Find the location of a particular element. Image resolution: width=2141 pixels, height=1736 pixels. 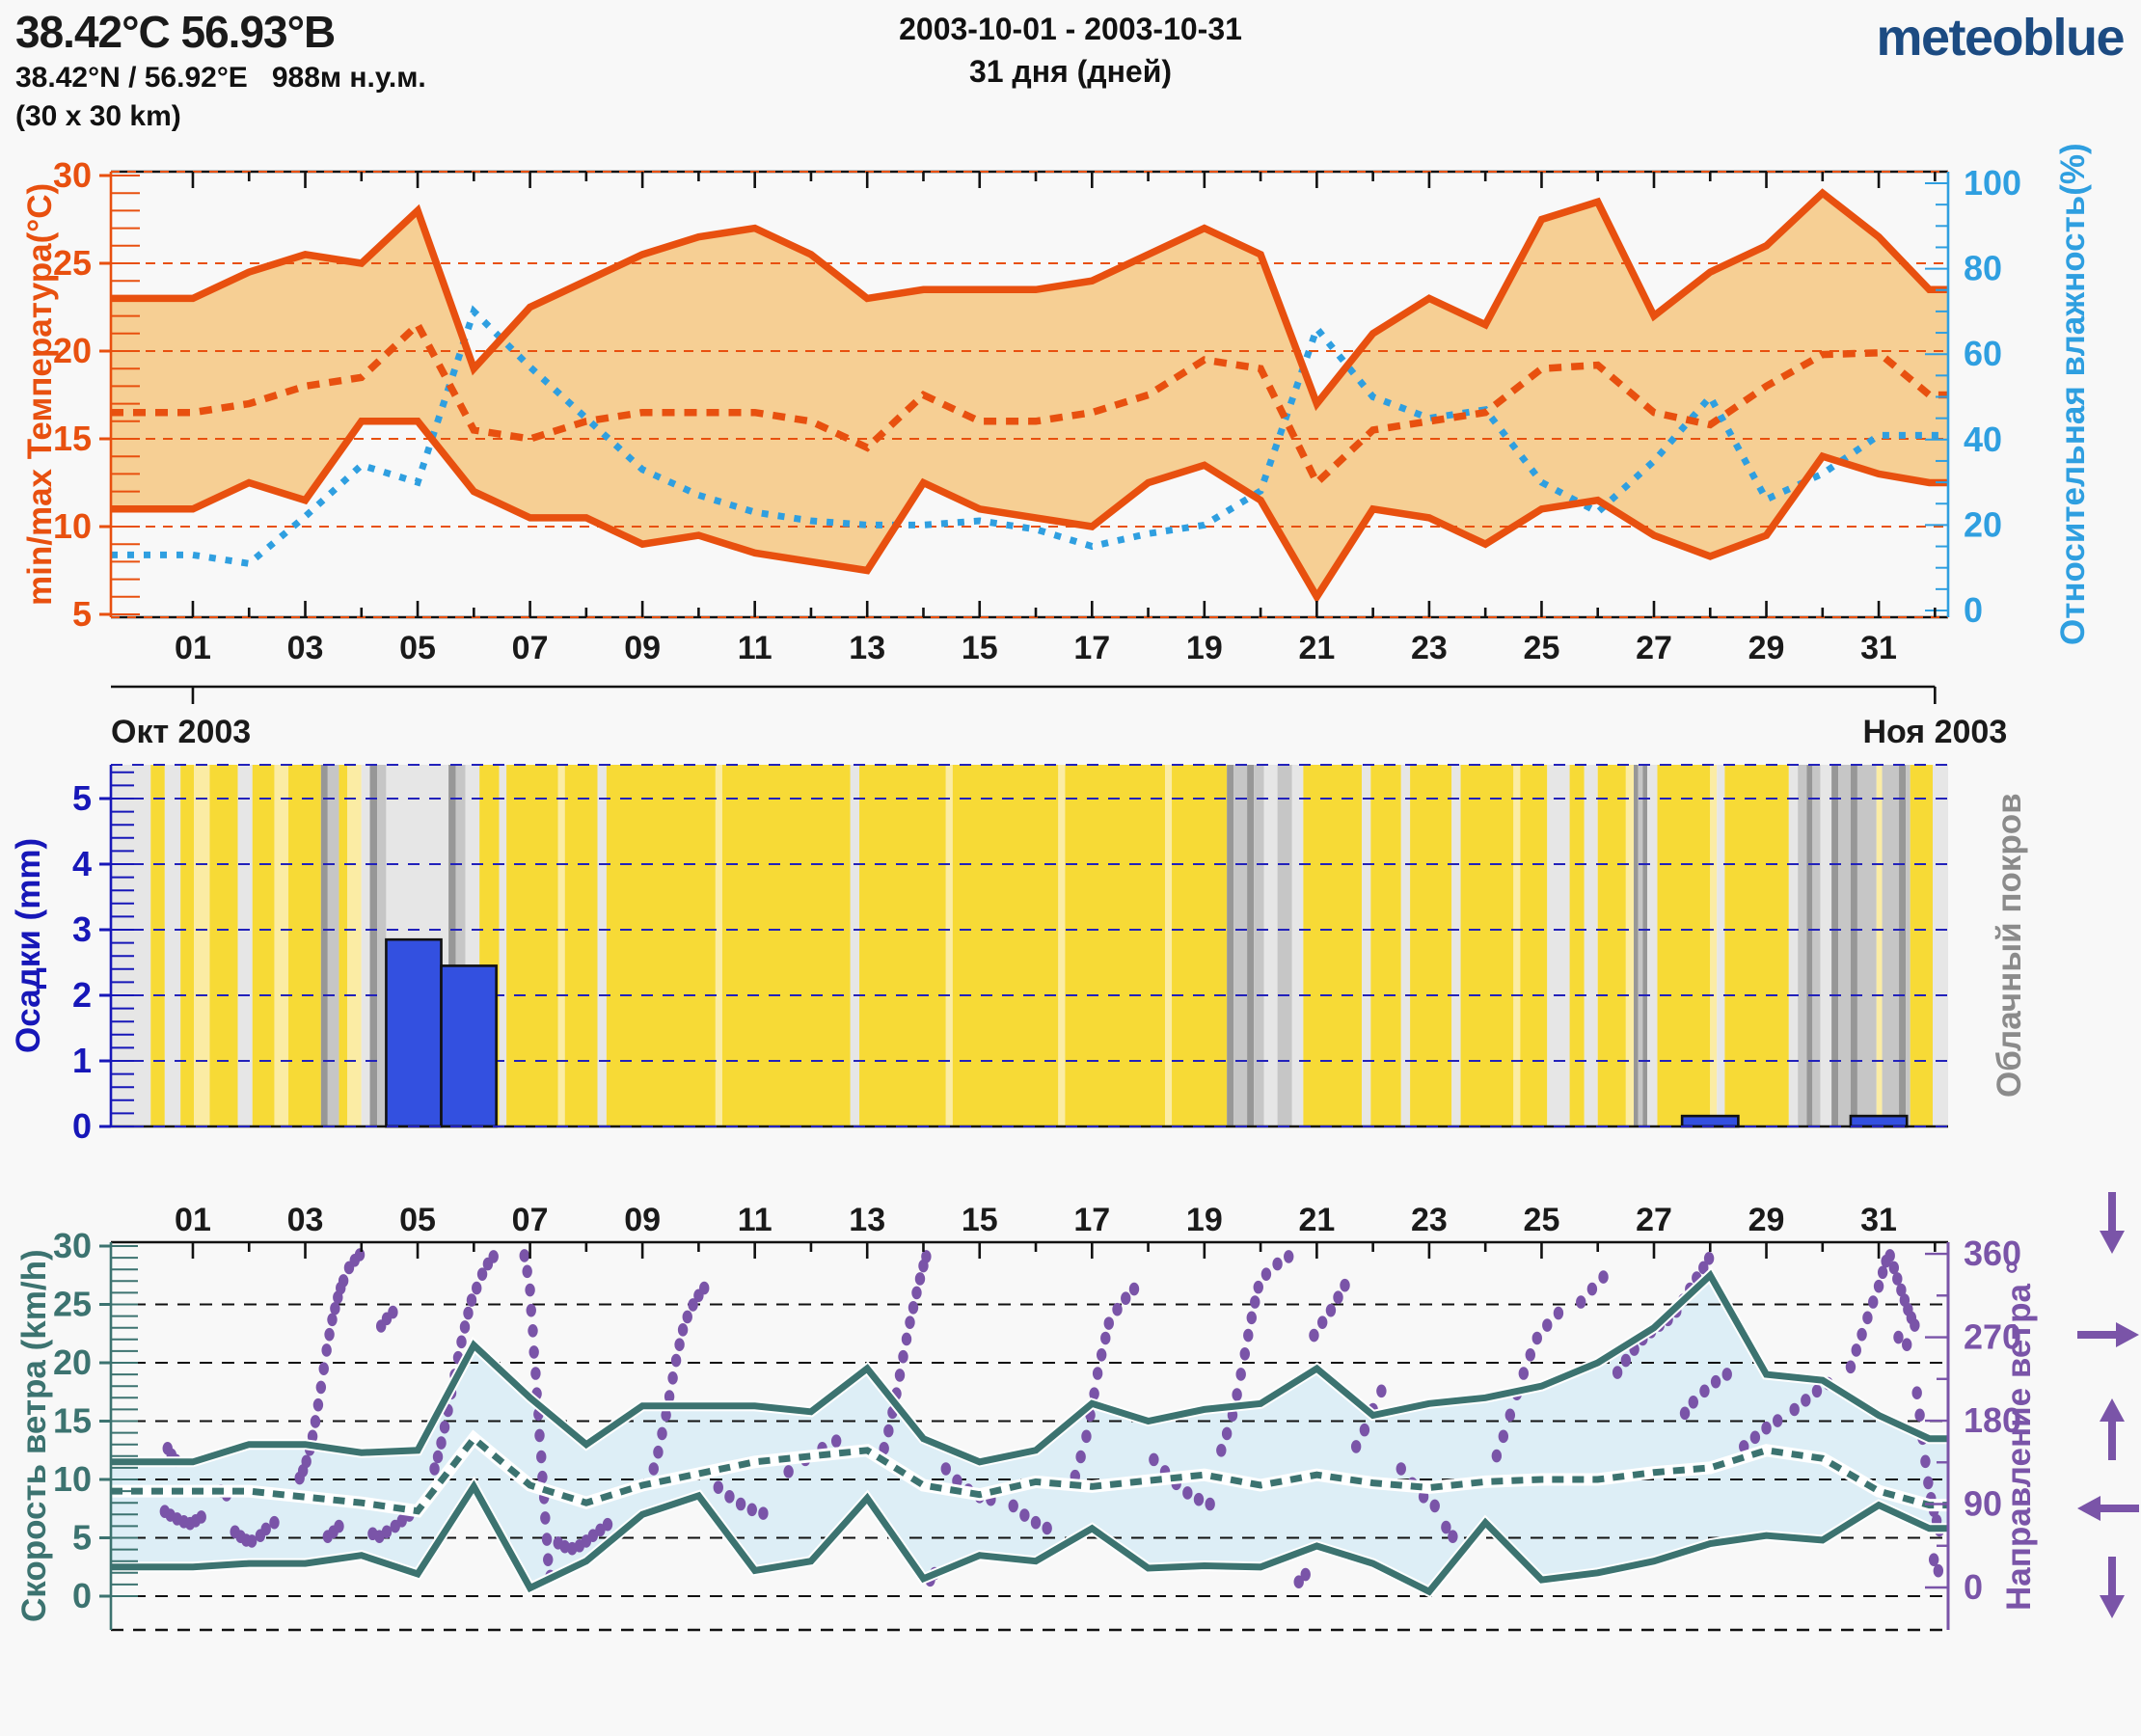

precipitation-axis-title: Осадки (mm) is located at coordinates (29, 945).